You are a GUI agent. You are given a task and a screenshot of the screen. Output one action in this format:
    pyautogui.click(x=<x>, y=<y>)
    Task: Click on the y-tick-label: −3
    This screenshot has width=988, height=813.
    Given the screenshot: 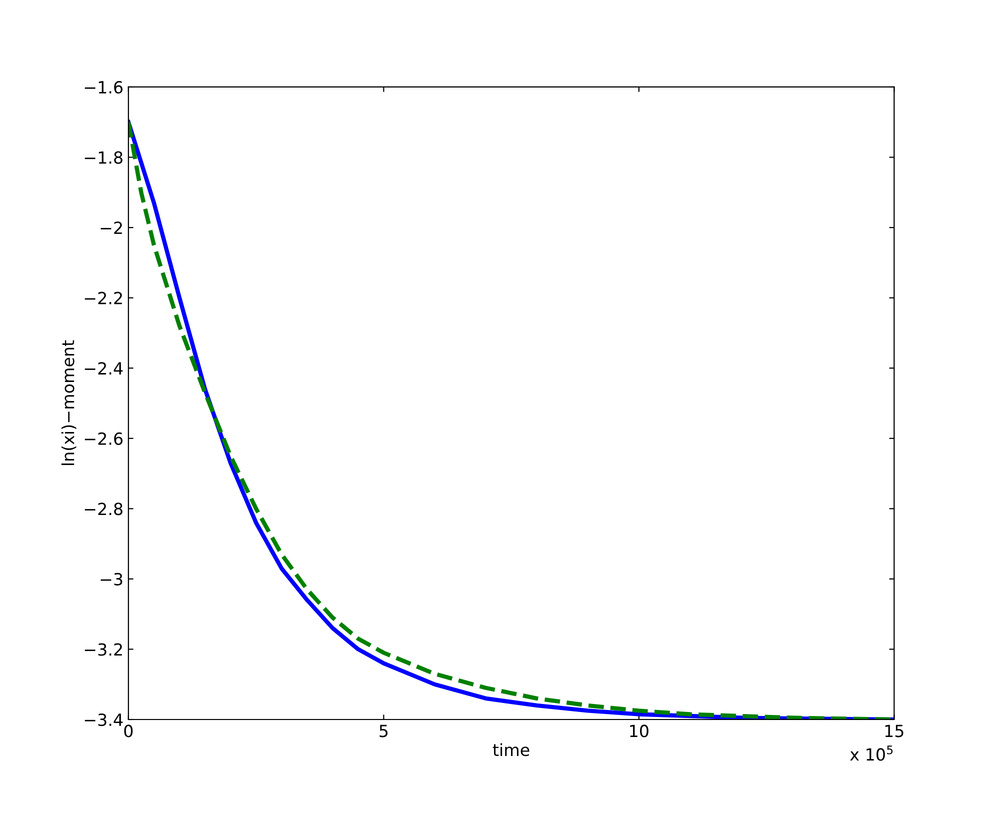 What is the action you would take?
    pyautogui.click(x=111, y=579)
    